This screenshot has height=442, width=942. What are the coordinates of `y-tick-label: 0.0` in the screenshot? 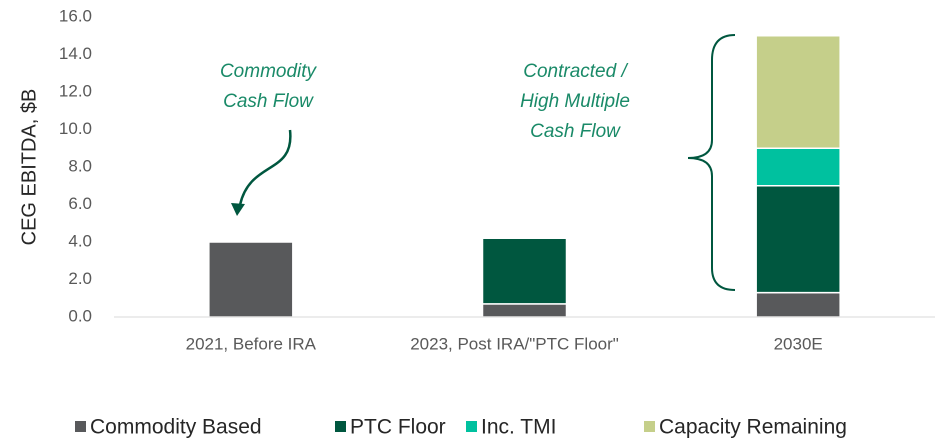 It's located at (80, 315).